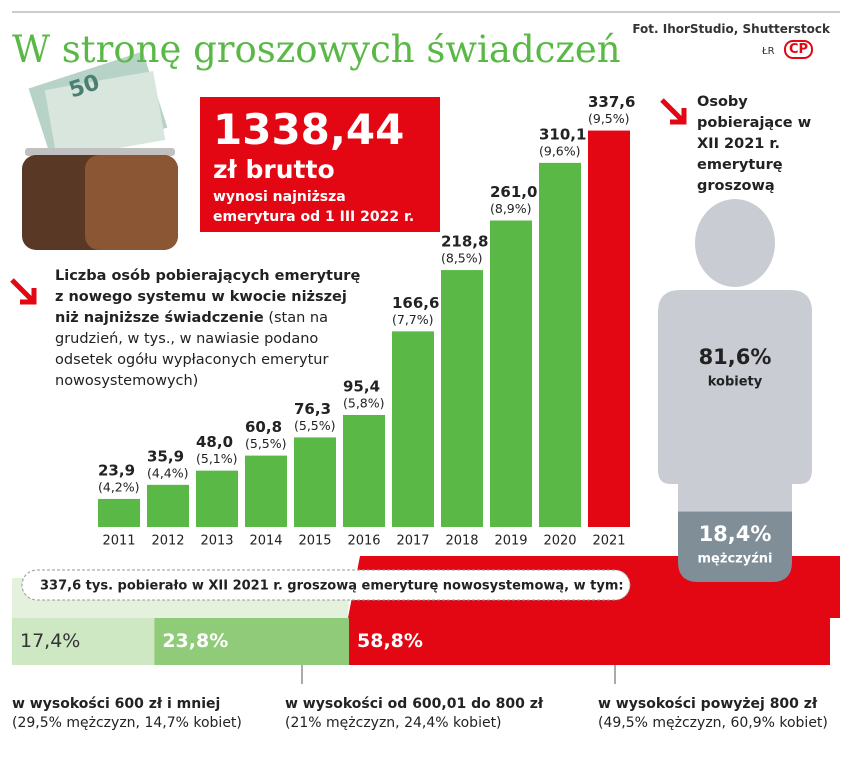 This screenshot has height=760, width=852. Describe the element at coordinates (562, 134) in the screenshot. I see `value-label: 310,1` at that location.